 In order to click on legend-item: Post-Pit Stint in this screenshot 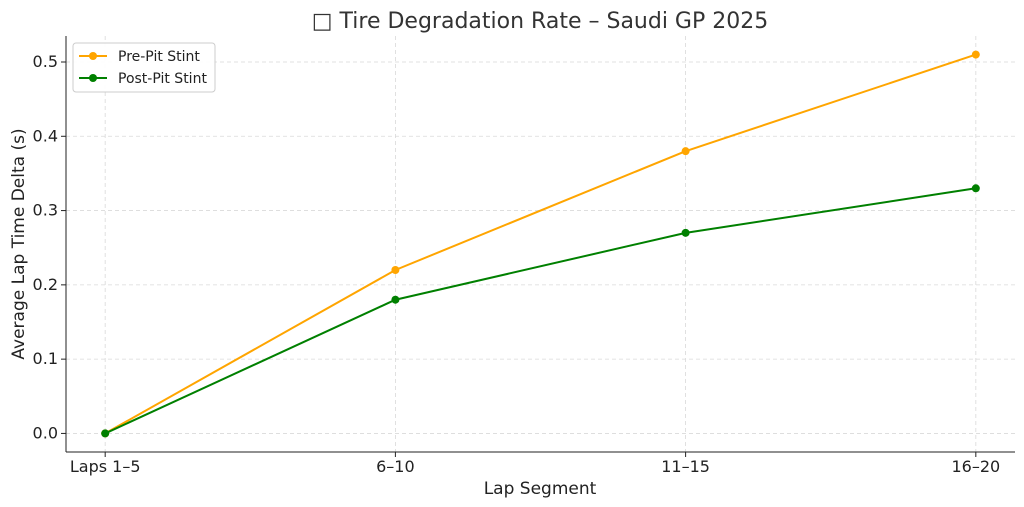, I will do `click(143, 79)`.